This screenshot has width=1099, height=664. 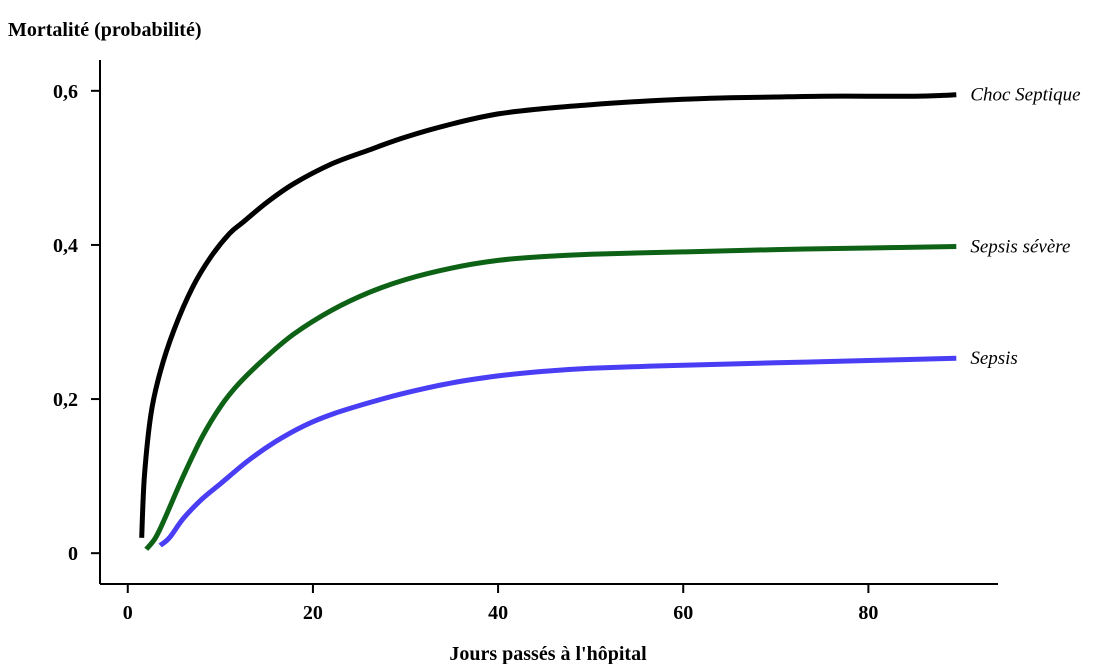 What do you see at coordinates (868, 613) in the screenshot?
I see `x-tick-label: 80` at bounding box center [868, 613].